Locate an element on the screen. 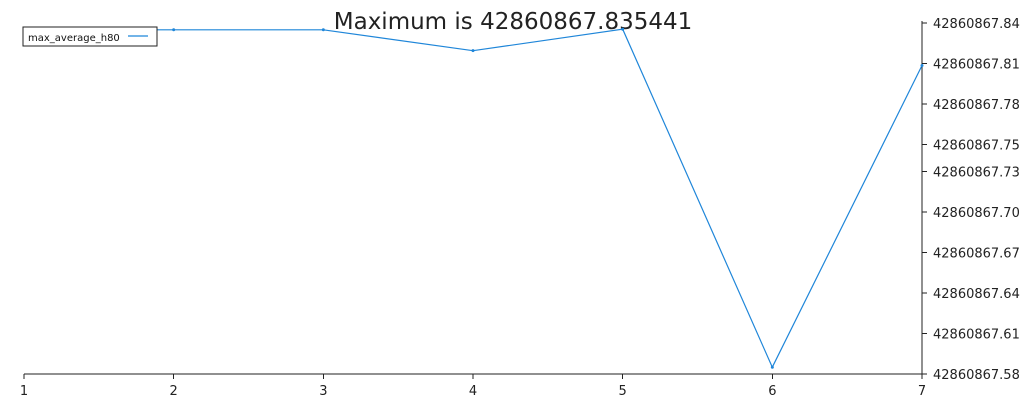  y-tick-label: 42860867.67 is located at coordinates (976, 254).